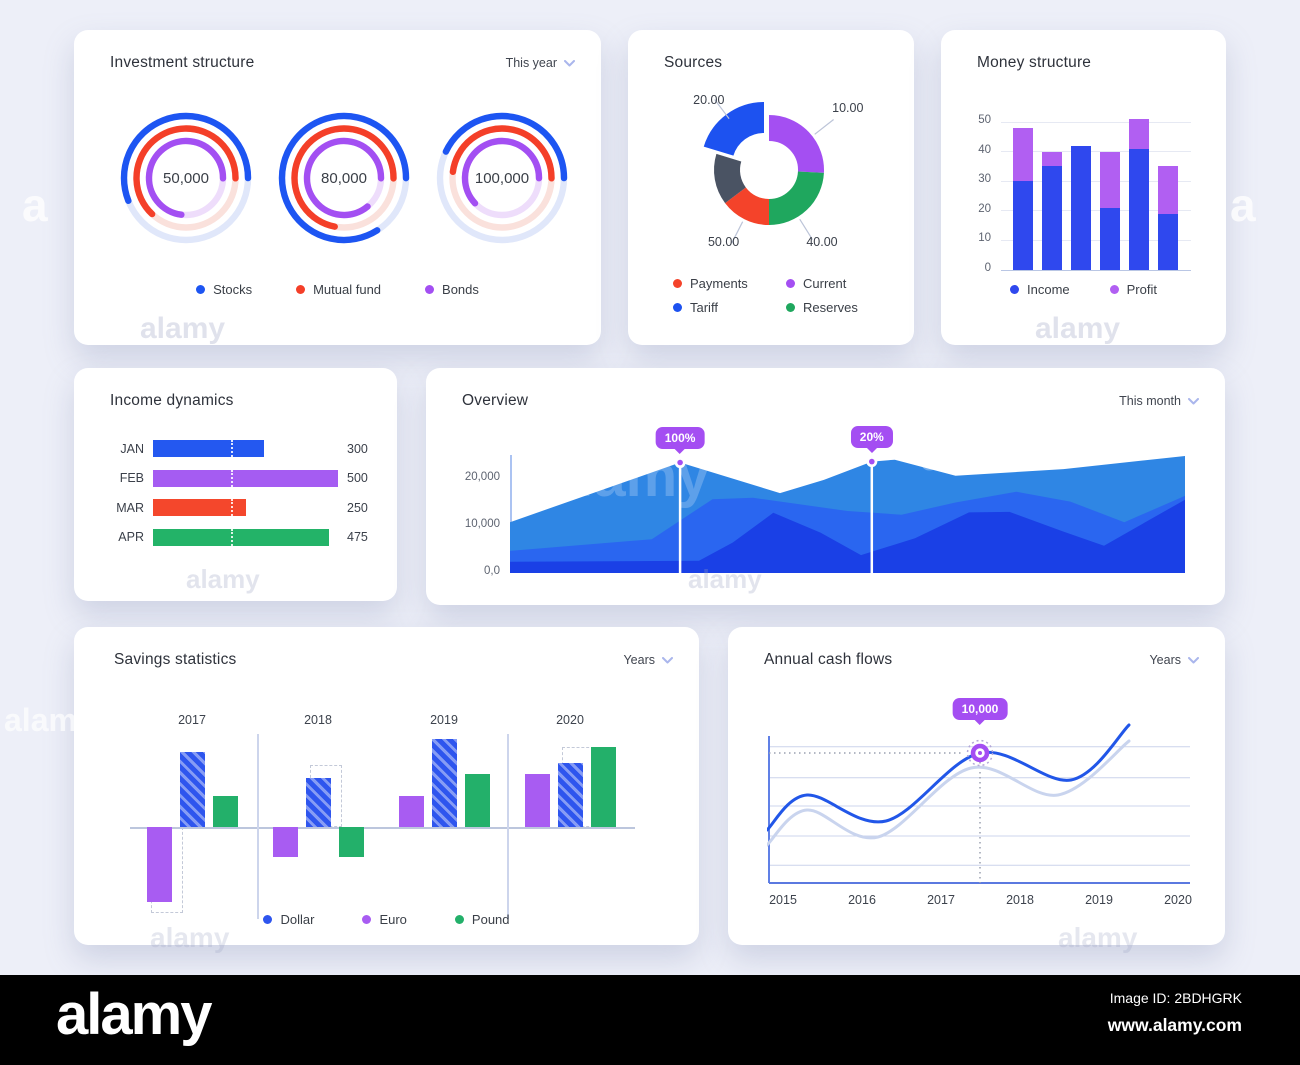 The width and height of the screenshot is (1300, 1065). I want to click on gauge-rings: 80,000, so click(344, 178).